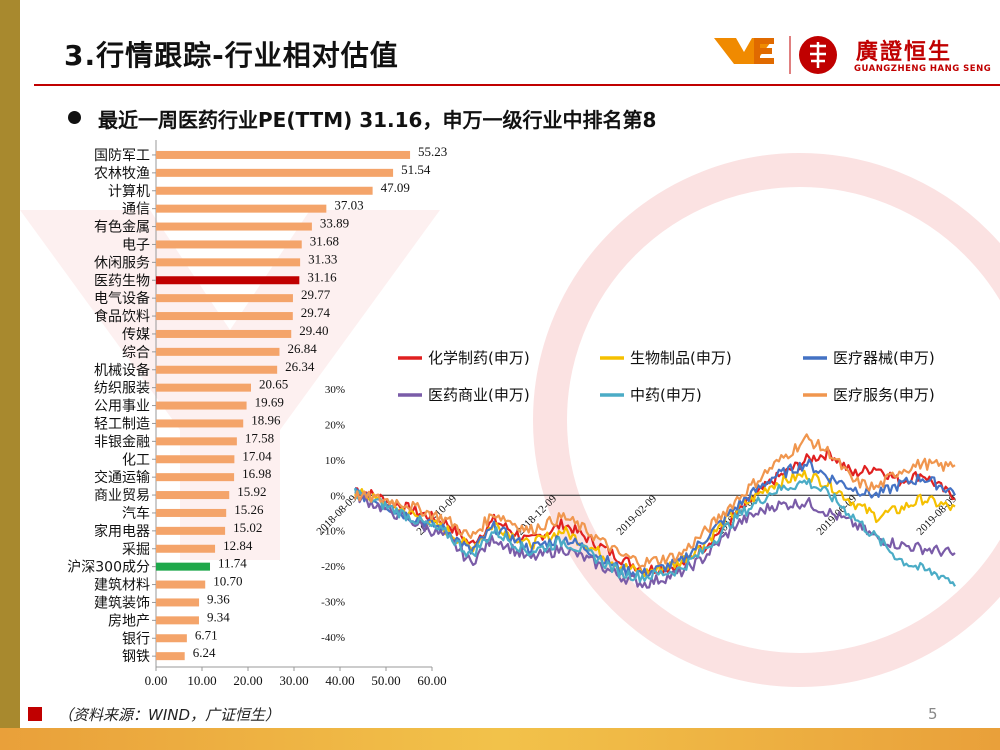 The height and width of the screenshot is (750, 1000). What do you see at coordinates (500, 739) in the screenshot?
I see `footer-band` at bounding box center [500, 739].